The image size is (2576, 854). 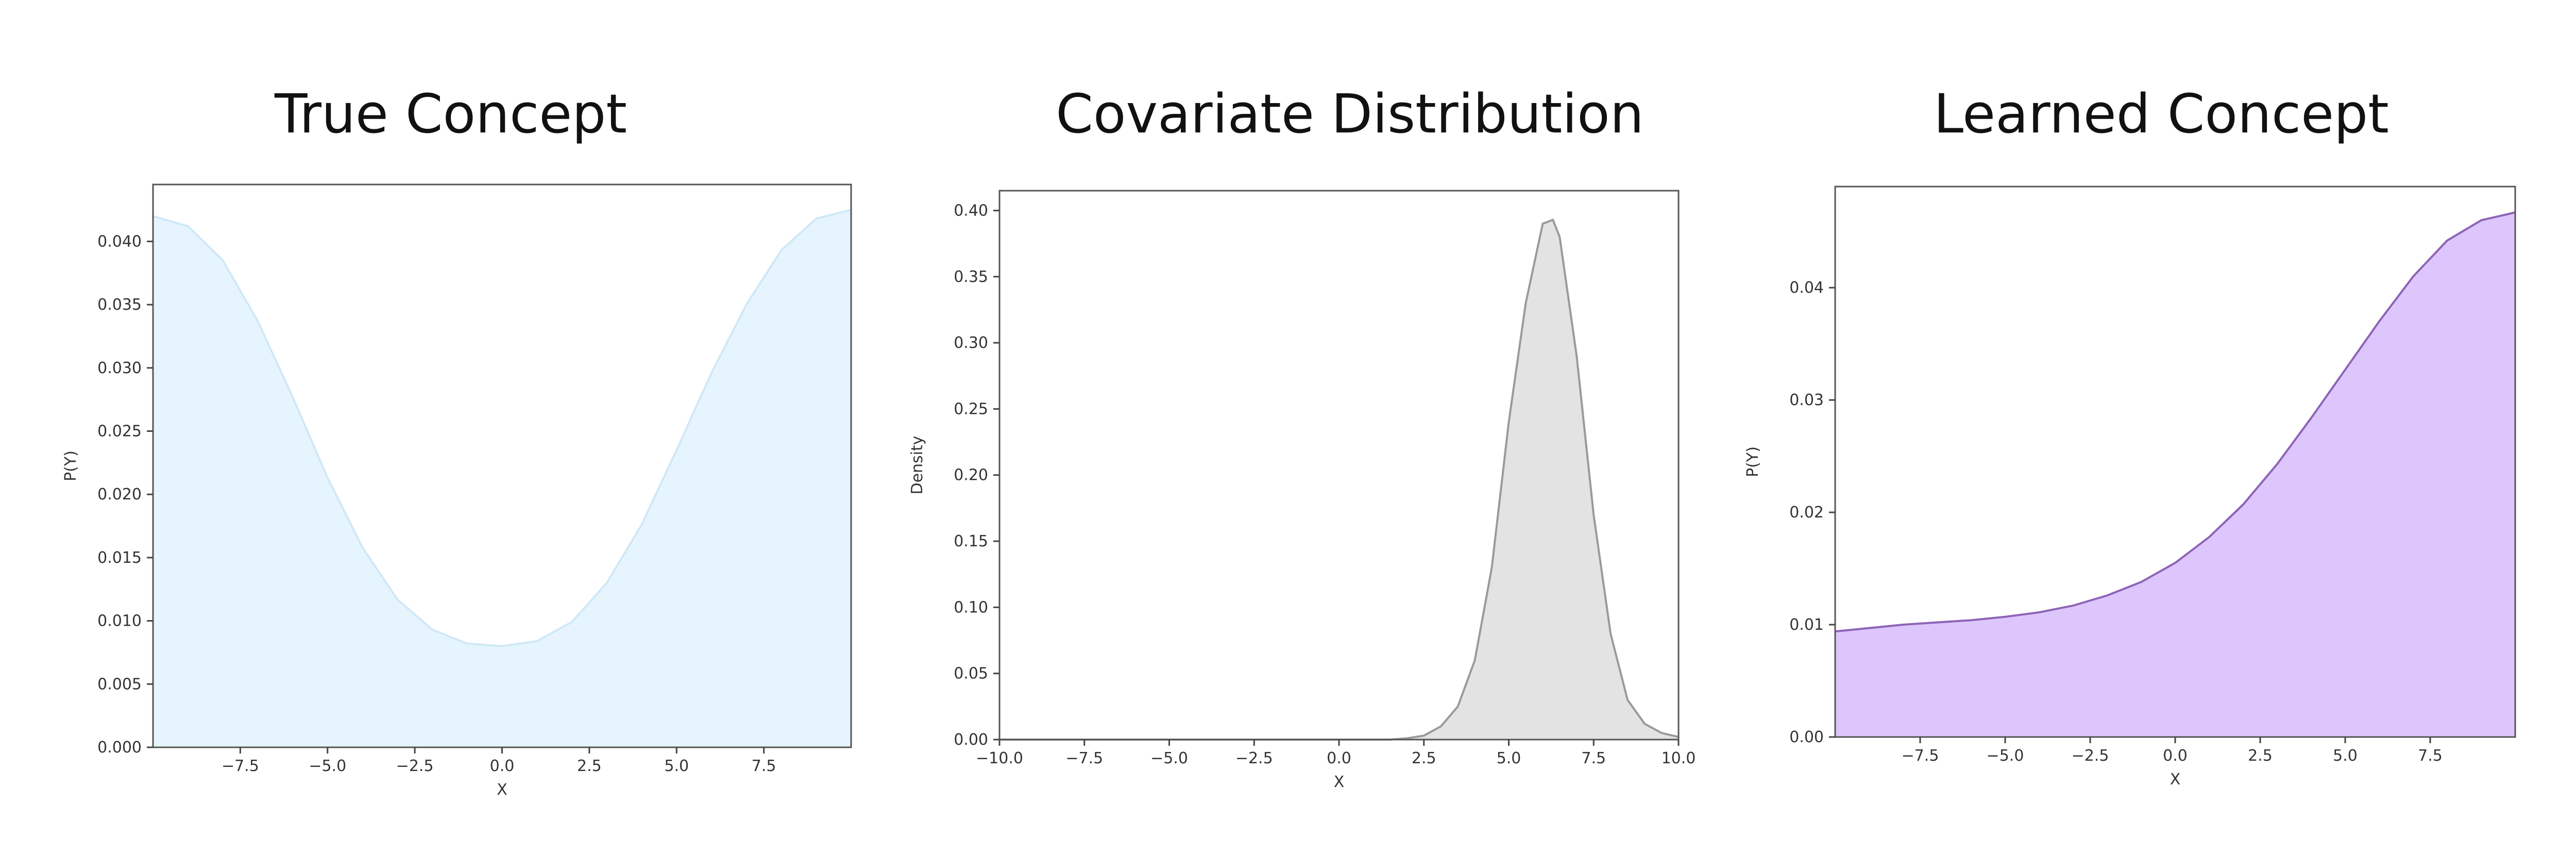 What do you see at coordinates (971, 740) in the screenshot?
I see `covariate-ytick-label: 0.00` at bounding box center [971, 740].